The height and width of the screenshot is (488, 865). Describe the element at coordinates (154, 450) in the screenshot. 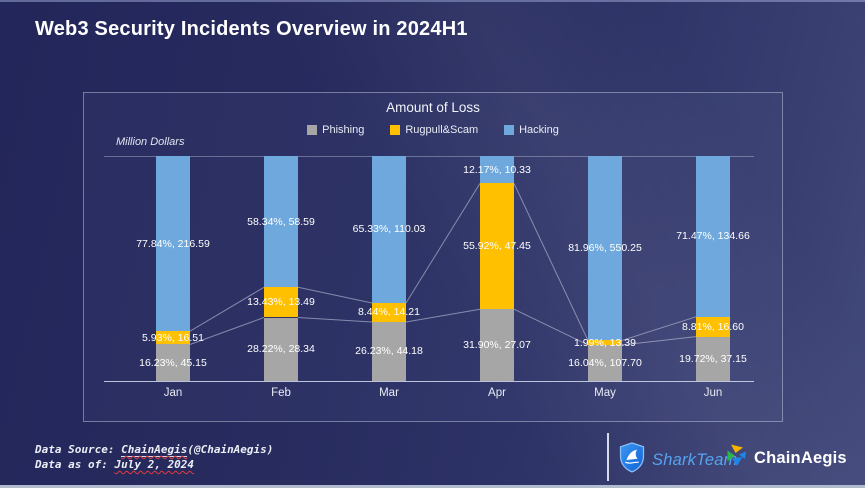

I see `source-link: ChainAegis` at that location.